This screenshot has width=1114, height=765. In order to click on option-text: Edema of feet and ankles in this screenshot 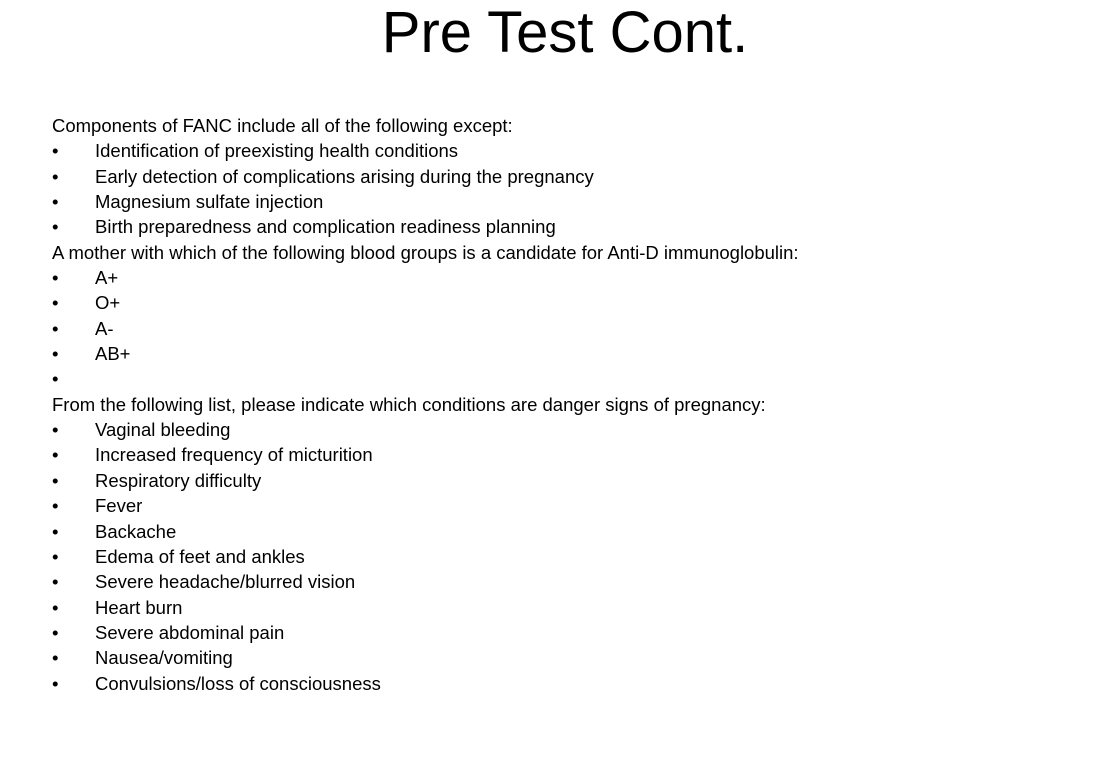, I will do `click(200, 556)`.